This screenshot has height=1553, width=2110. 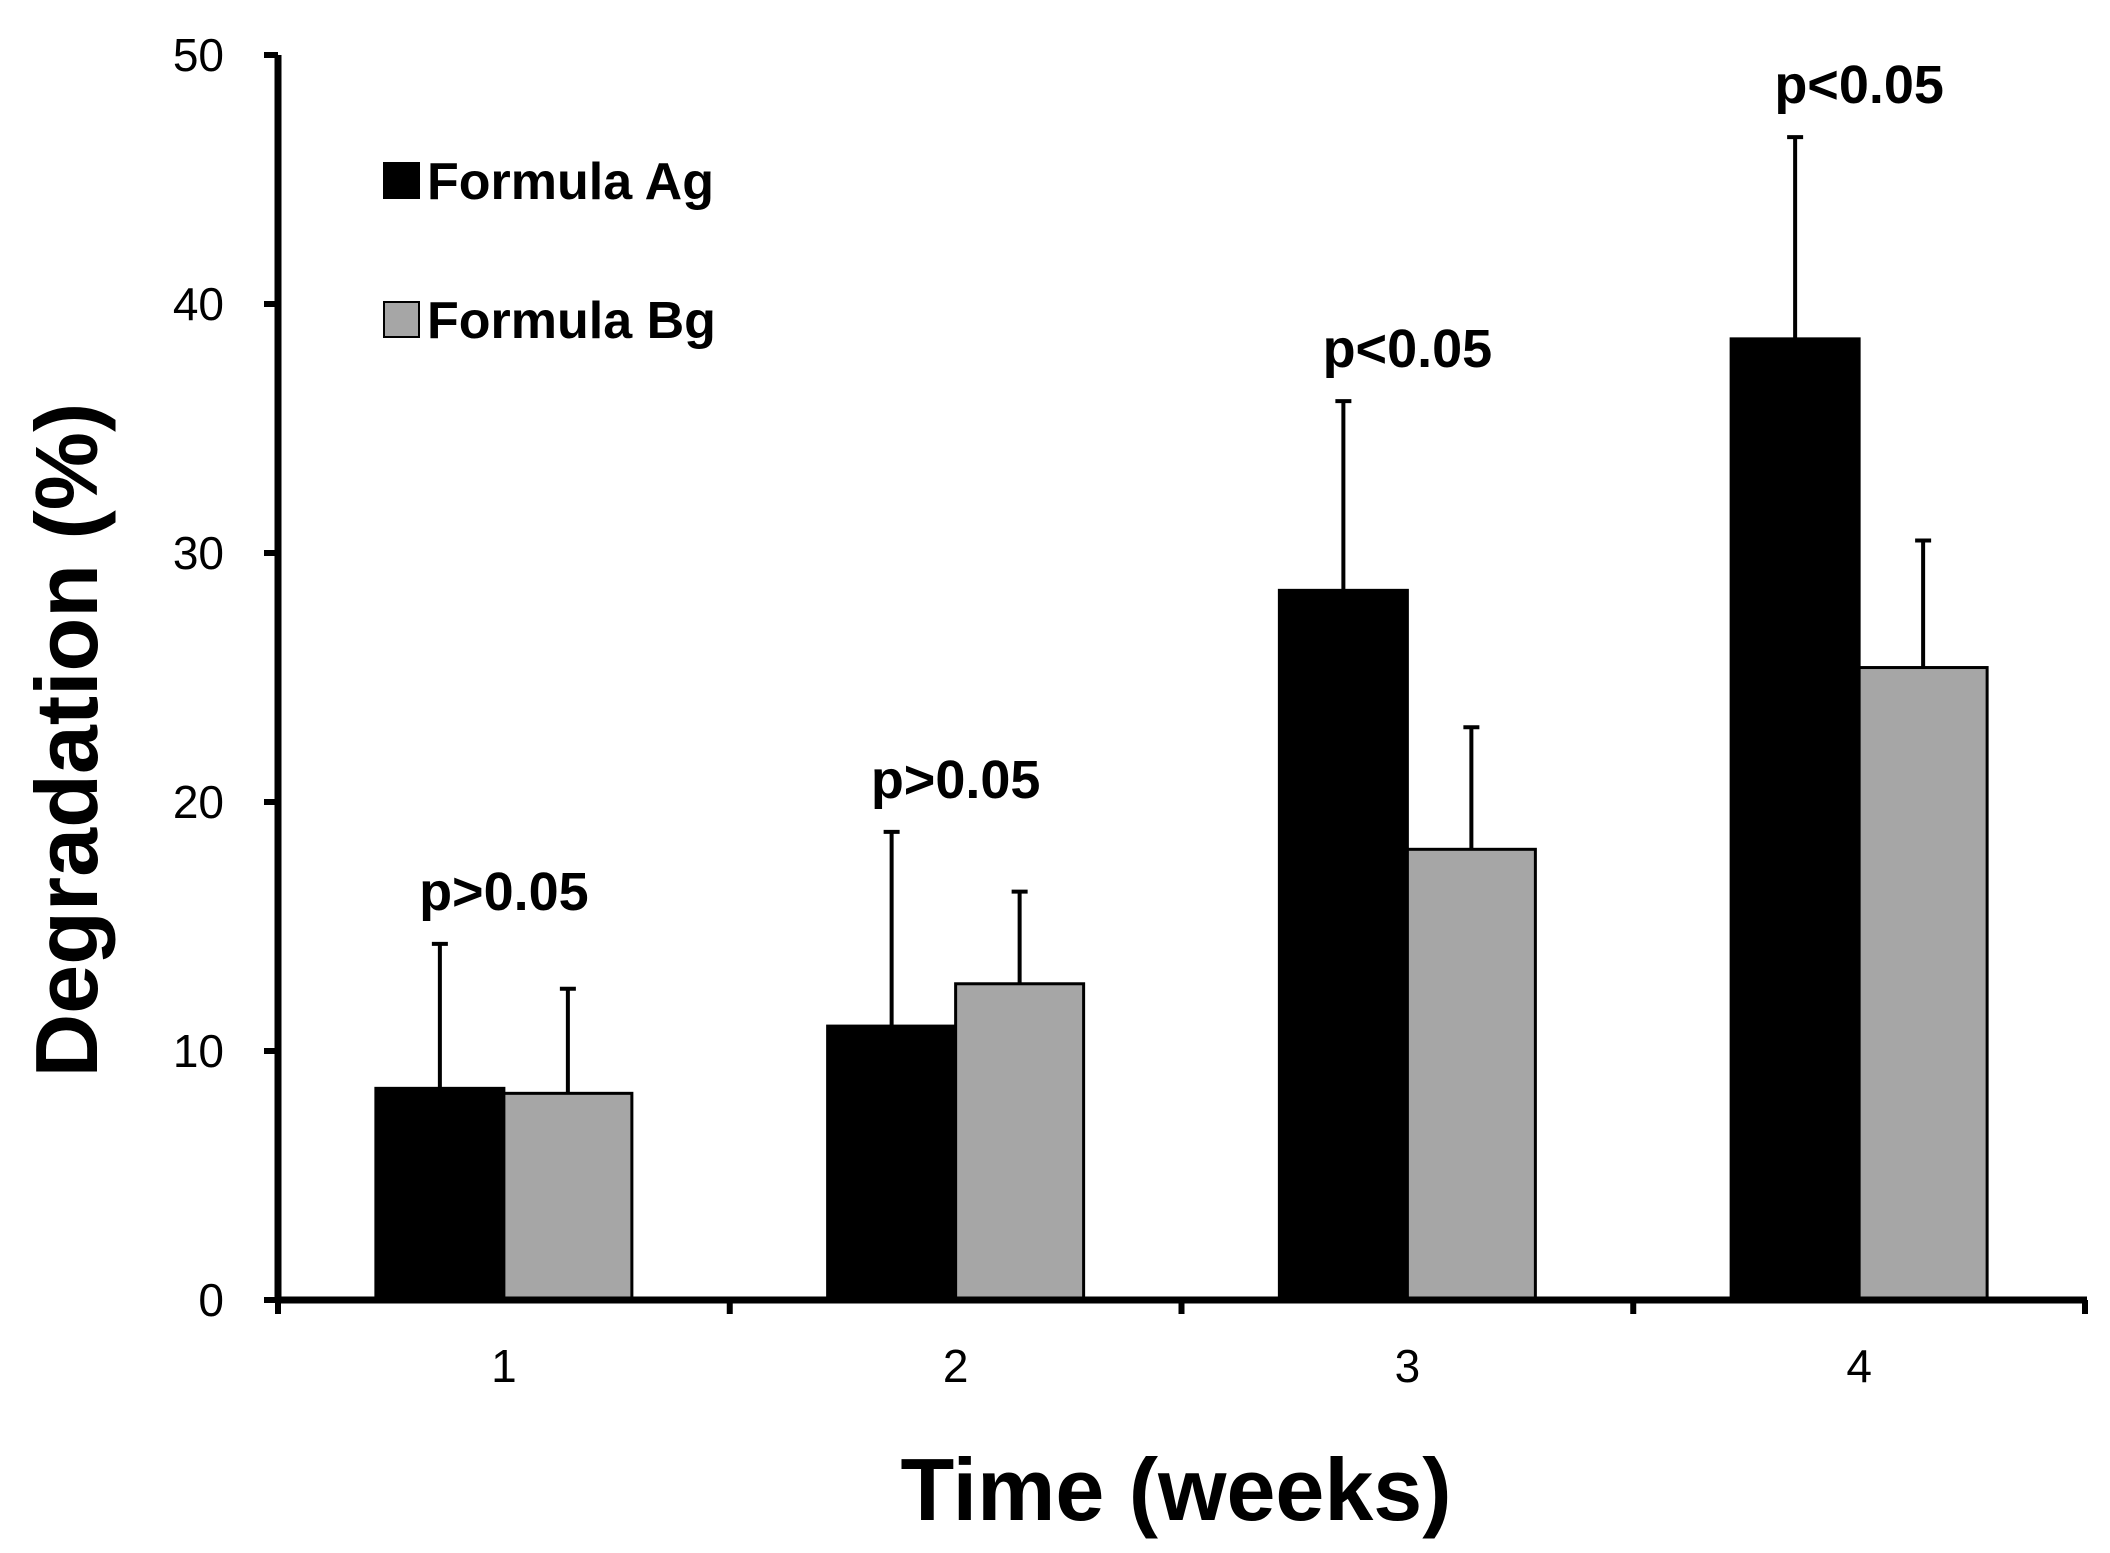 What do you see at coordinates (66, 740) in the screenshot?
I see `y-axis-title: Degradation (%)` at bounding box center [66, 740].